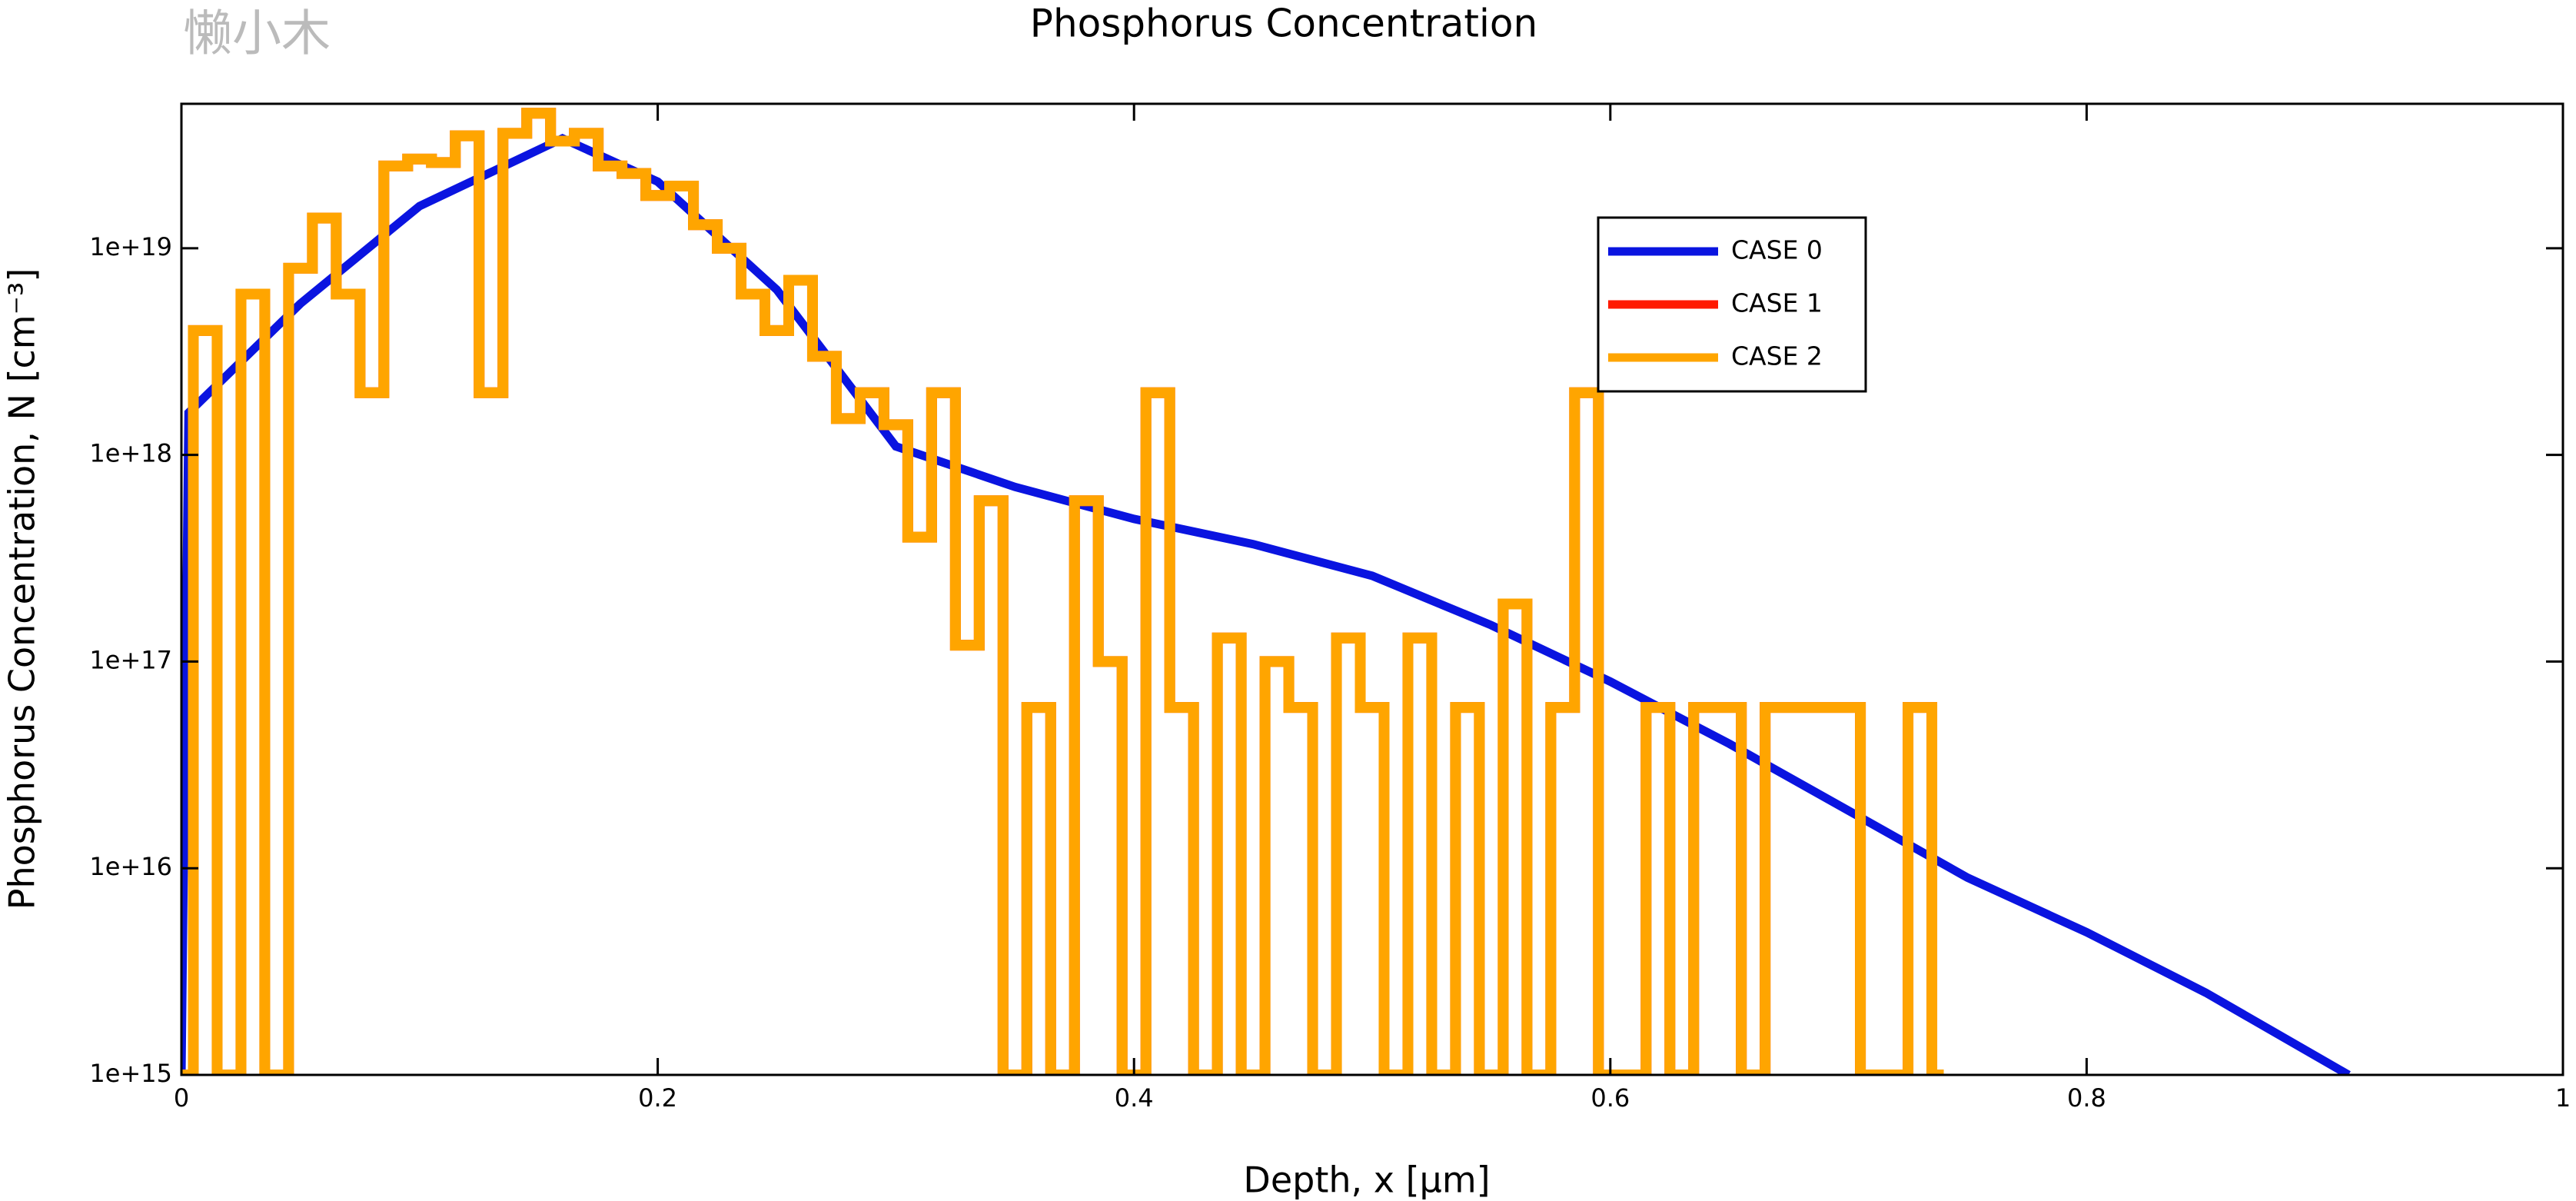 The width and height of the screenshot is (2576, 1201). What do you see at coordinates (1777, 250) in the screenshot?
I see `legend-label: CASE 0` at bounding box center [1777, 250].